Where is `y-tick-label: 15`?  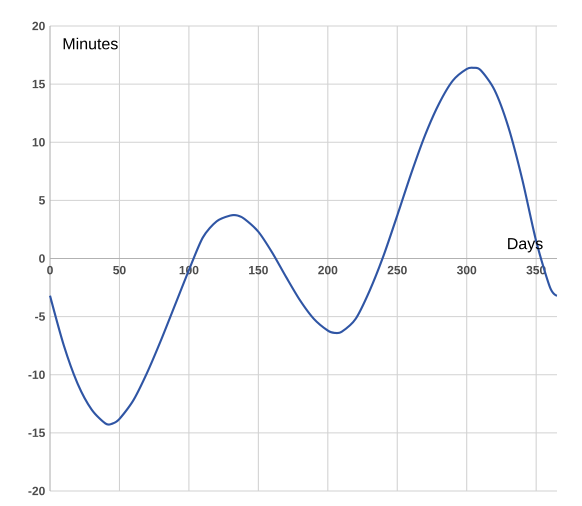 y-tick-label: 15 is located at coordinates (38, 84).